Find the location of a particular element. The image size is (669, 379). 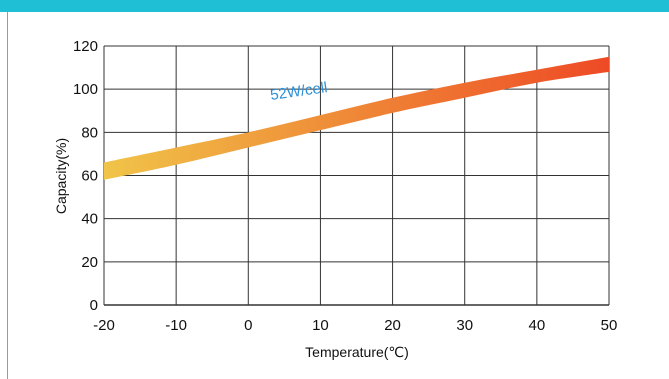

left-border-line is located at coordinates (7, 195).